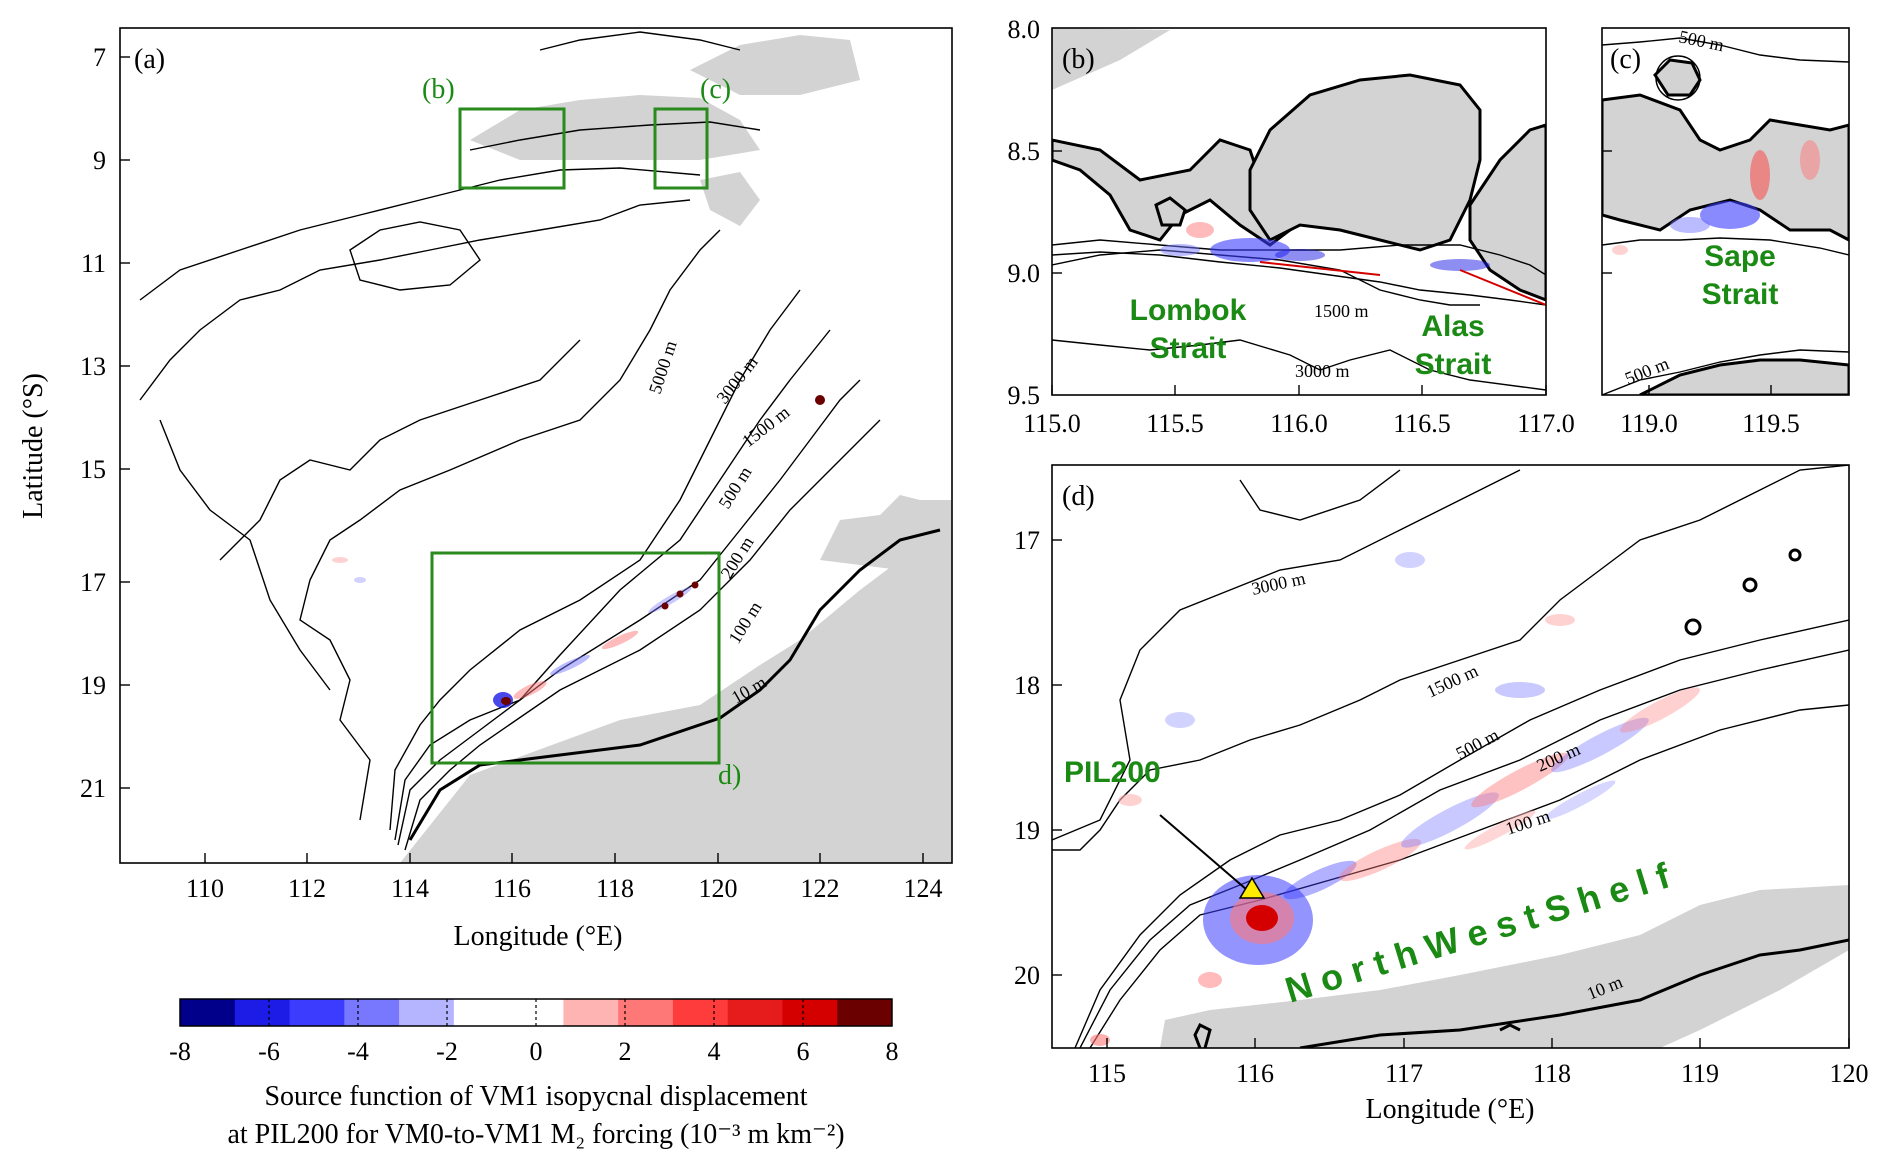 The height and width of the screenshot is (1174, 1892). What do you see at coordinates (1027, 540) in the screenshot?
I see `d-ytick: 17` at bounding box center [1027, 540].